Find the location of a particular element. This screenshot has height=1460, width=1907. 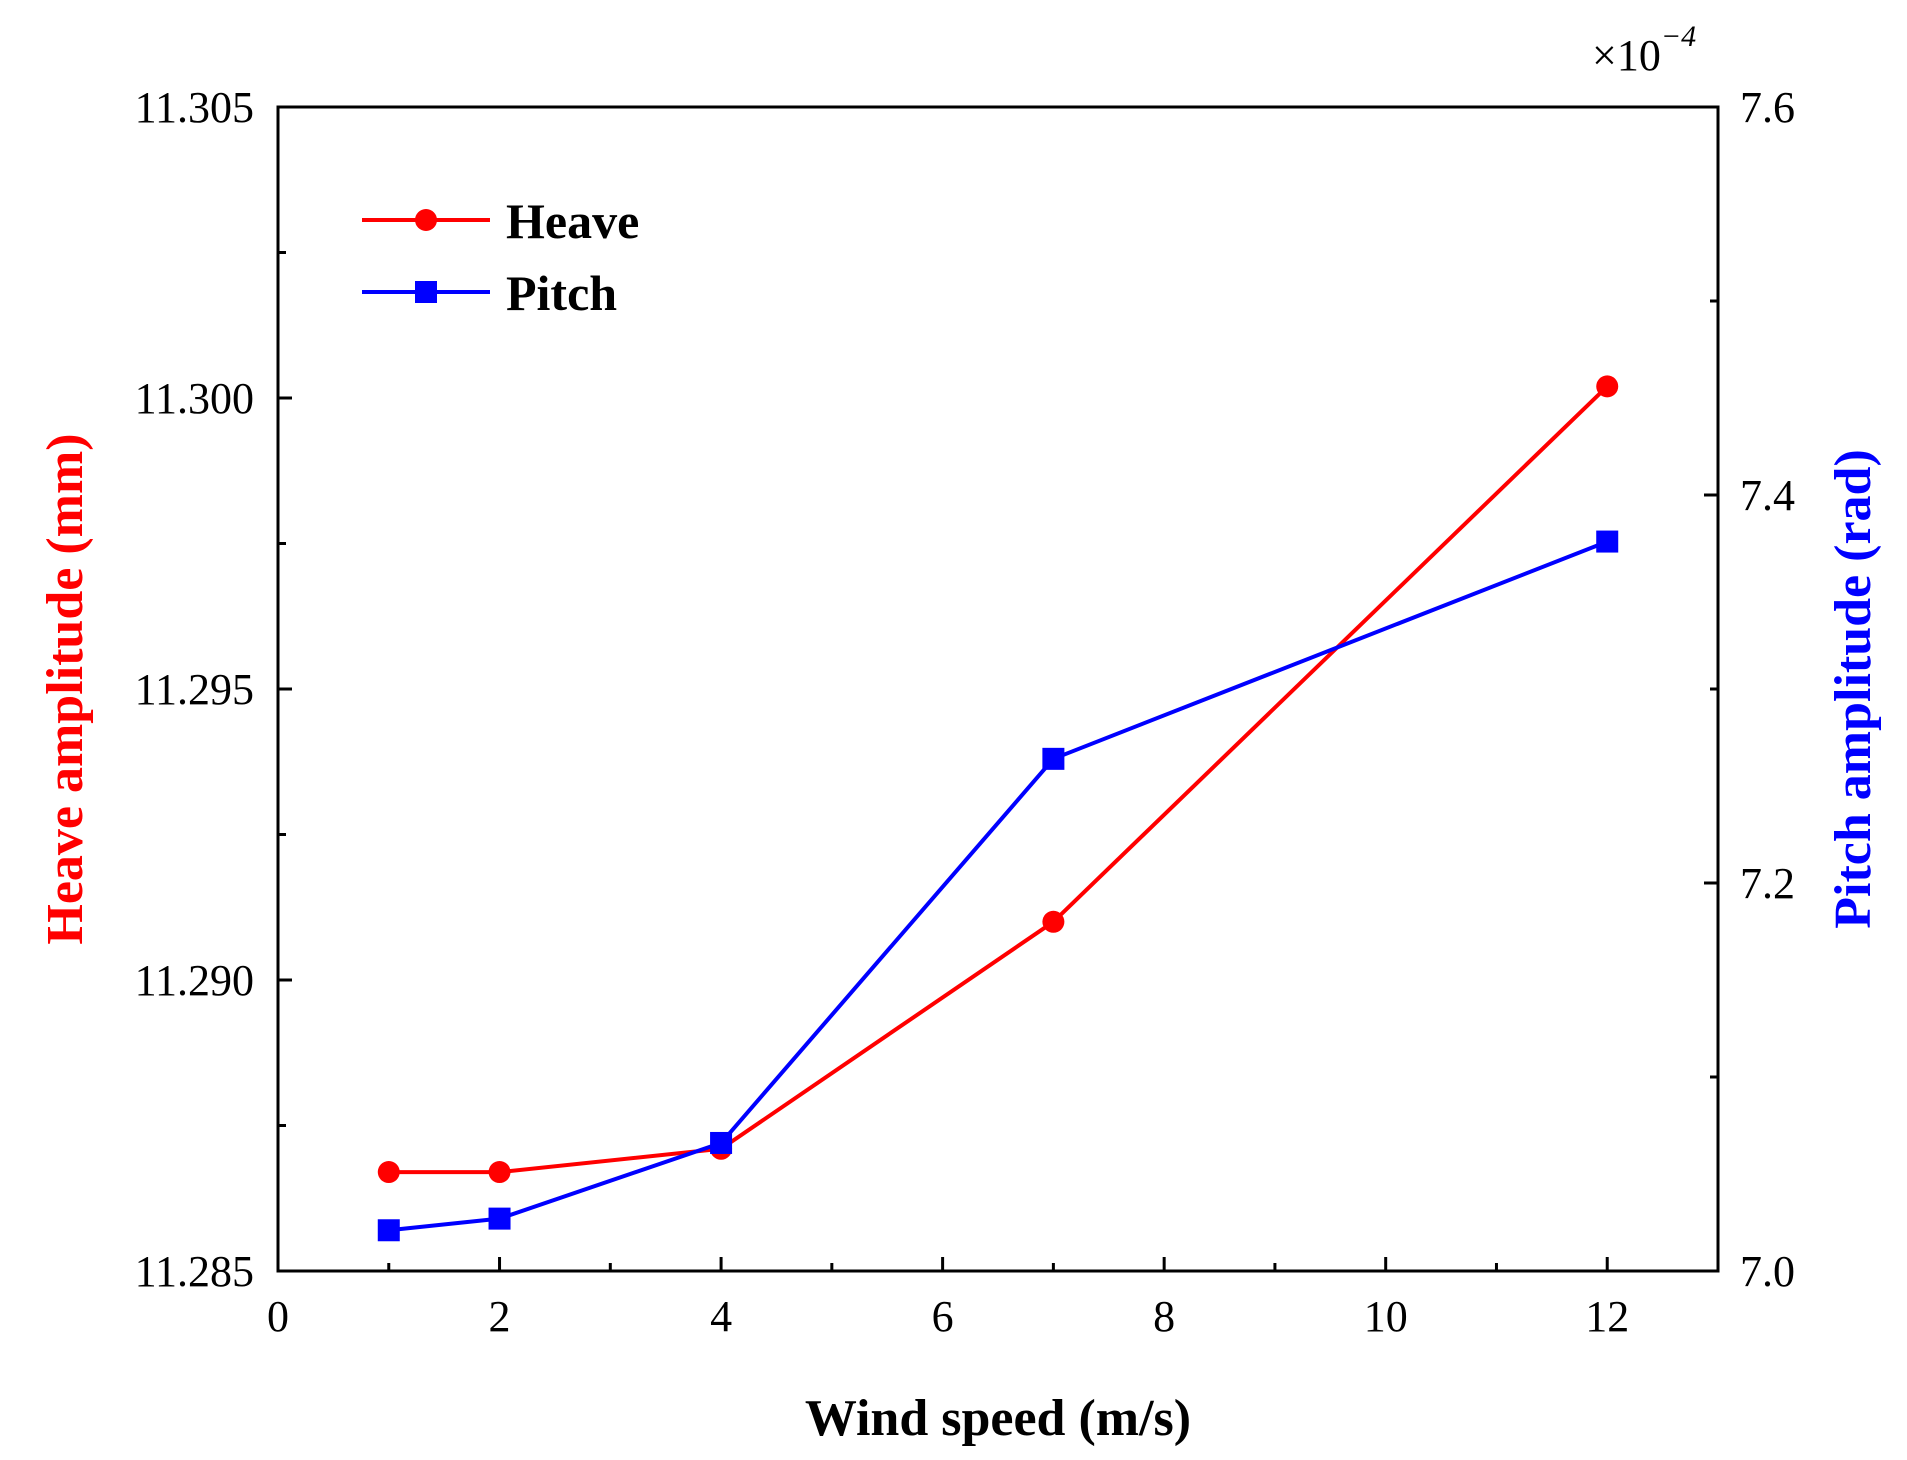

legend-pitch-label: Pitch is located at coordinates (561, 293).